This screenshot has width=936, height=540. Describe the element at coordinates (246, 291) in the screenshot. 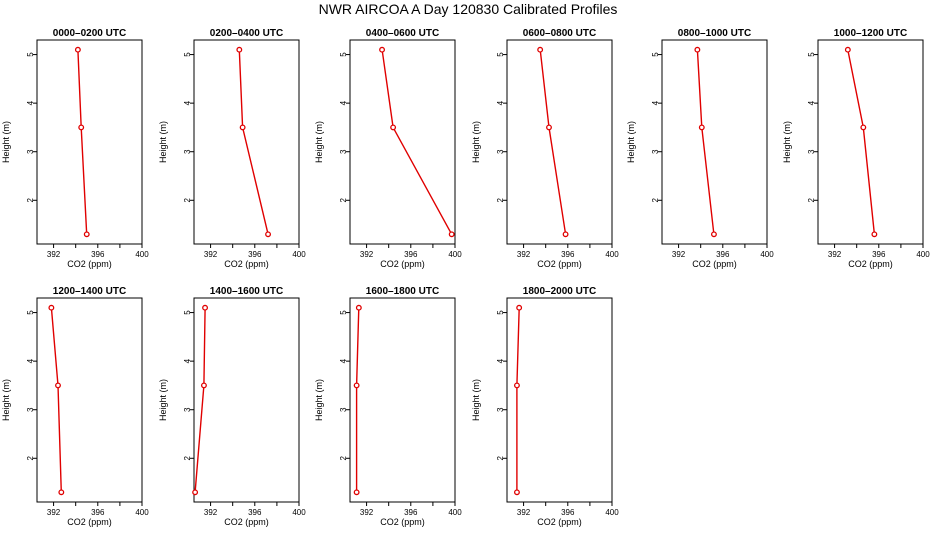

I see `panel-title: 1400–1600 UTC` at that location.